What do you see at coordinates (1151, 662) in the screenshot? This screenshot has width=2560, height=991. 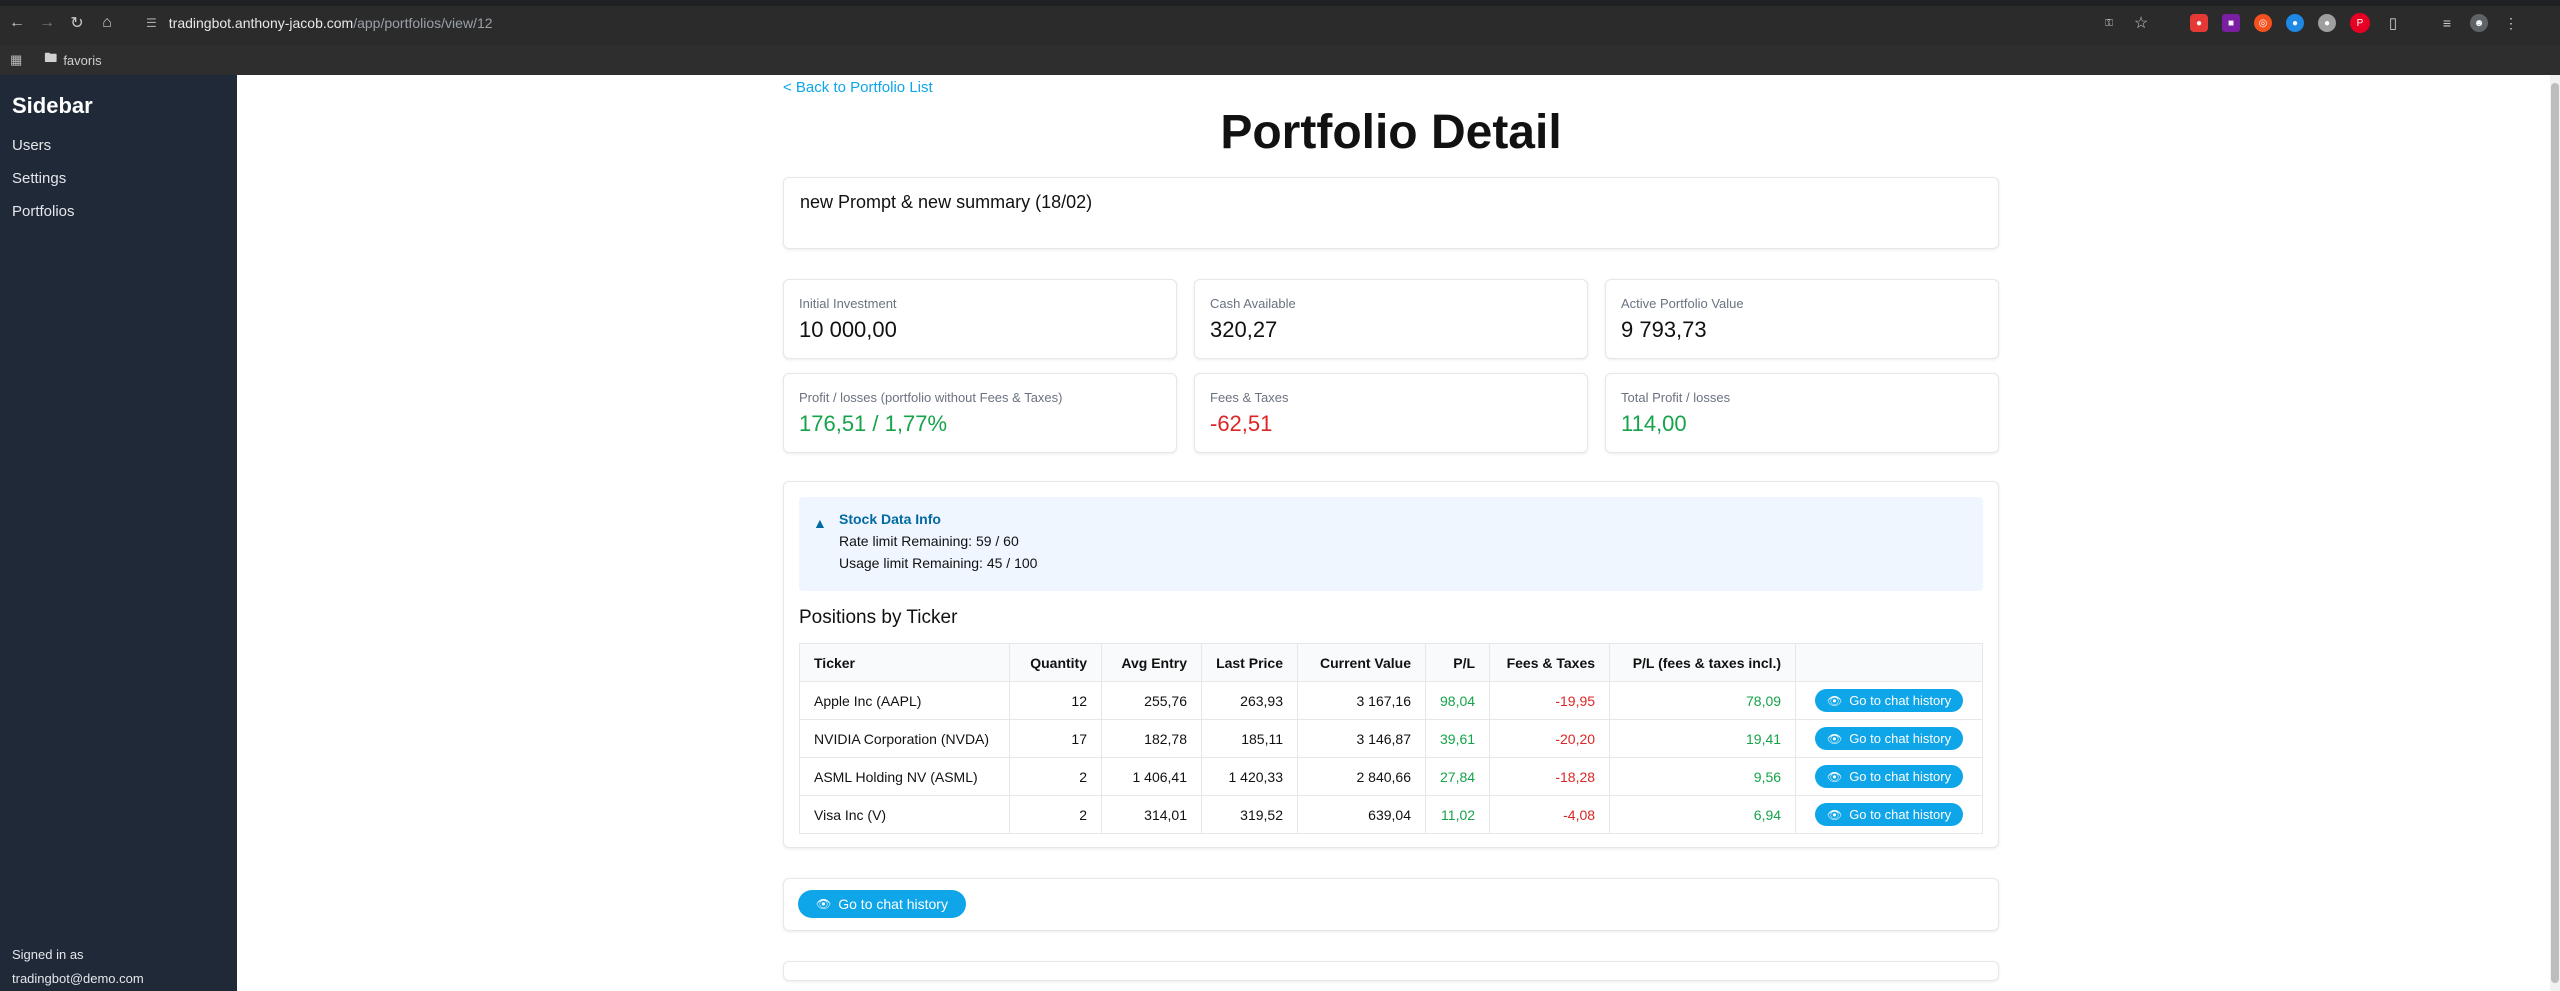 I see `col-avg-entry: Avg Entry` at bounding box center [1151, 662].